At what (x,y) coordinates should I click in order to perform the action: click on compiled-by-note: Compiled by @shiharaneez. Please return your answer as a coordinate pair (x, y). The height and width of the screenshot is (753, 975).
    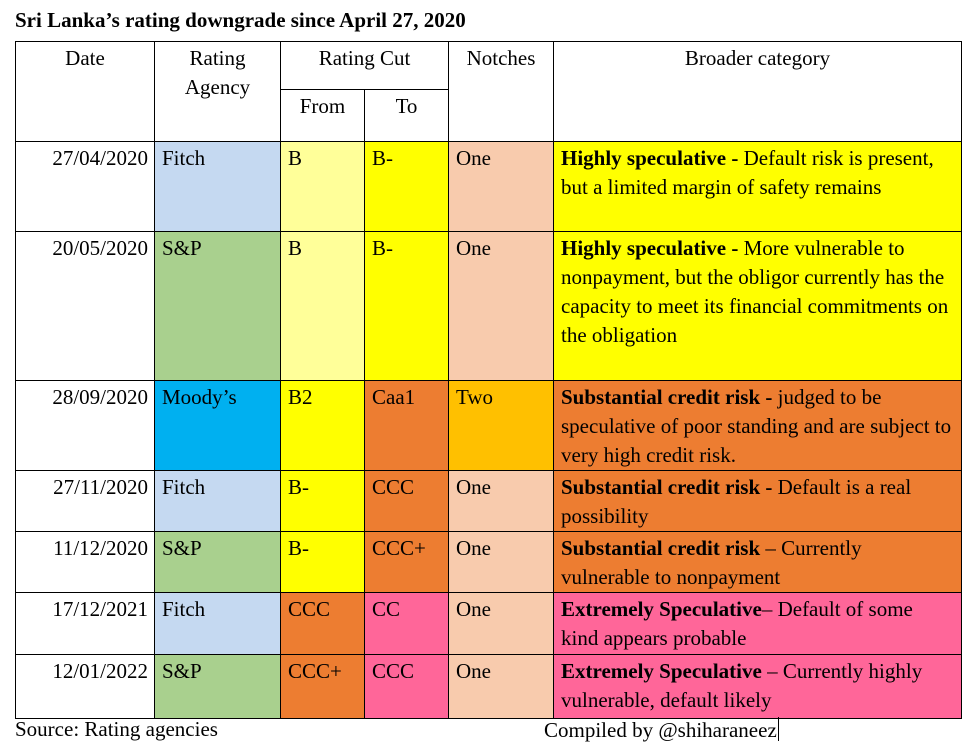
    Looking at the image, I should click on (661, 730).